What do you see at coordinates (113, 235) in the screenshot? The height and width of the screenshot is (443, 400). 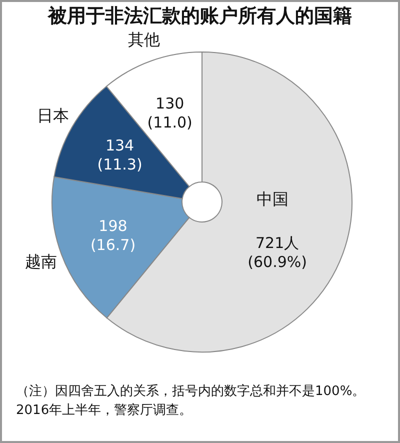 I see `data-label: 198 (16.7)` at bounding box center [113, 235].